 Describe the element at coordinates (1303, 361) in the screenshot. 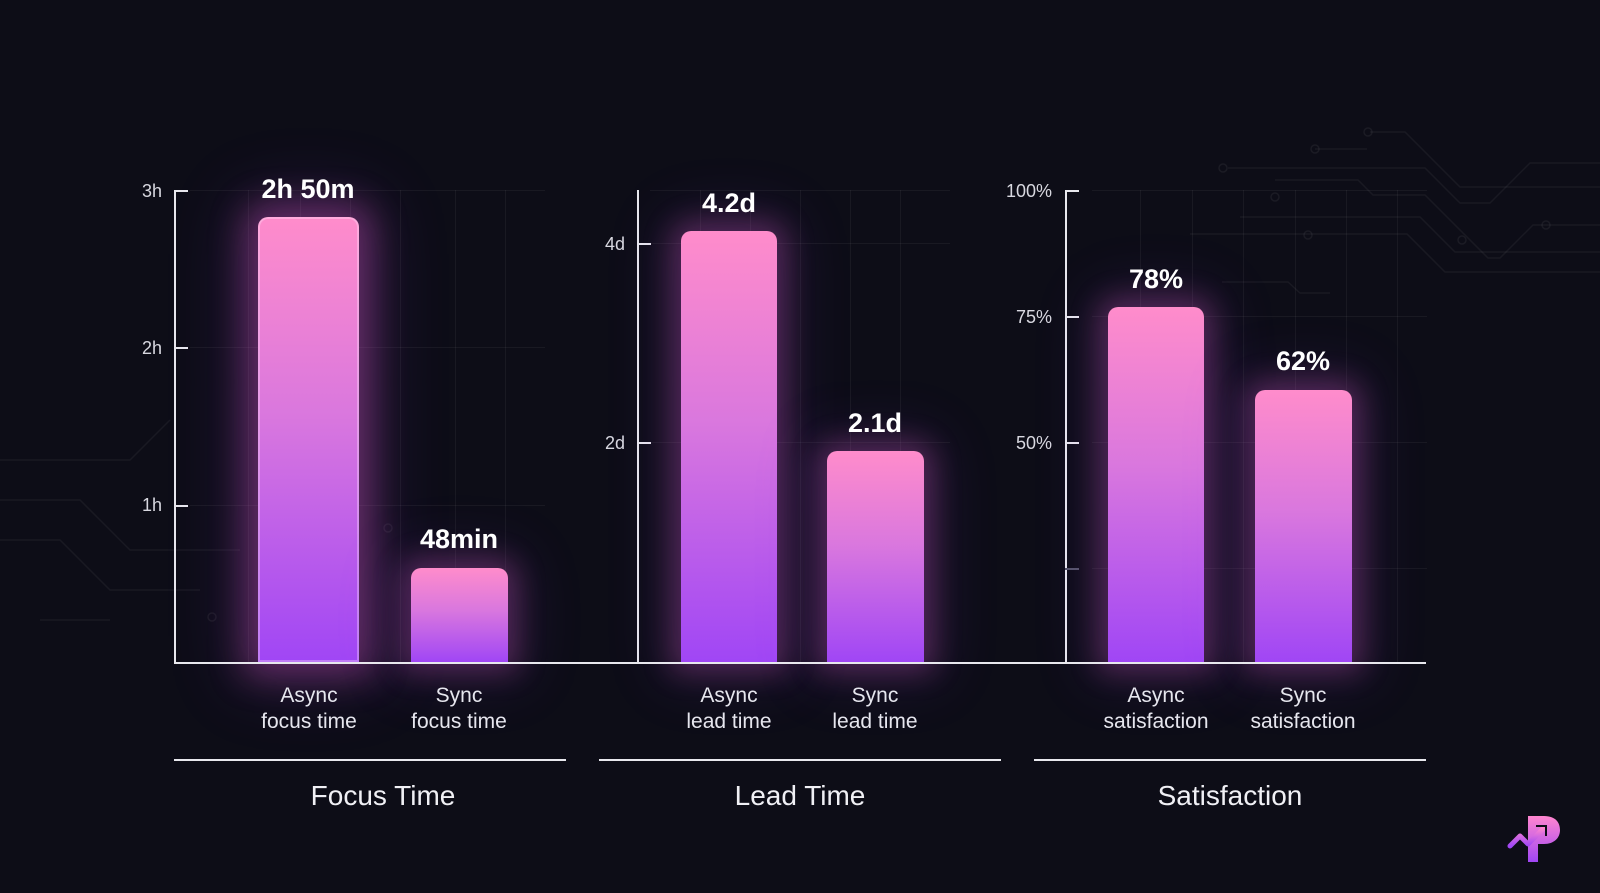

I see `bar-value-label: 62%` at that location.